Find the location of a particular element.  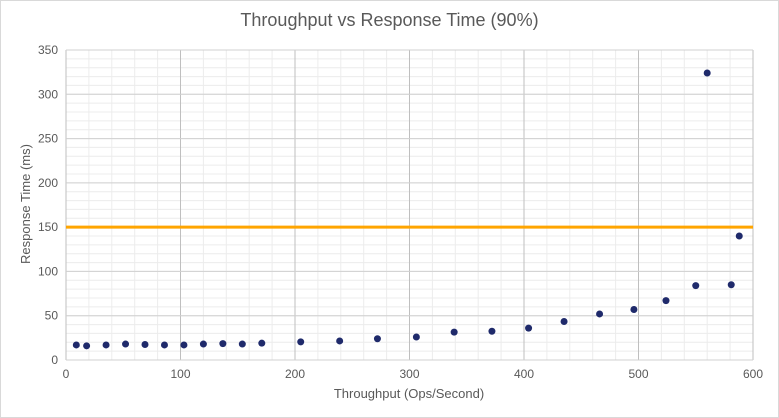

x-tick-label: 600 is located at coordinates (753, 374).